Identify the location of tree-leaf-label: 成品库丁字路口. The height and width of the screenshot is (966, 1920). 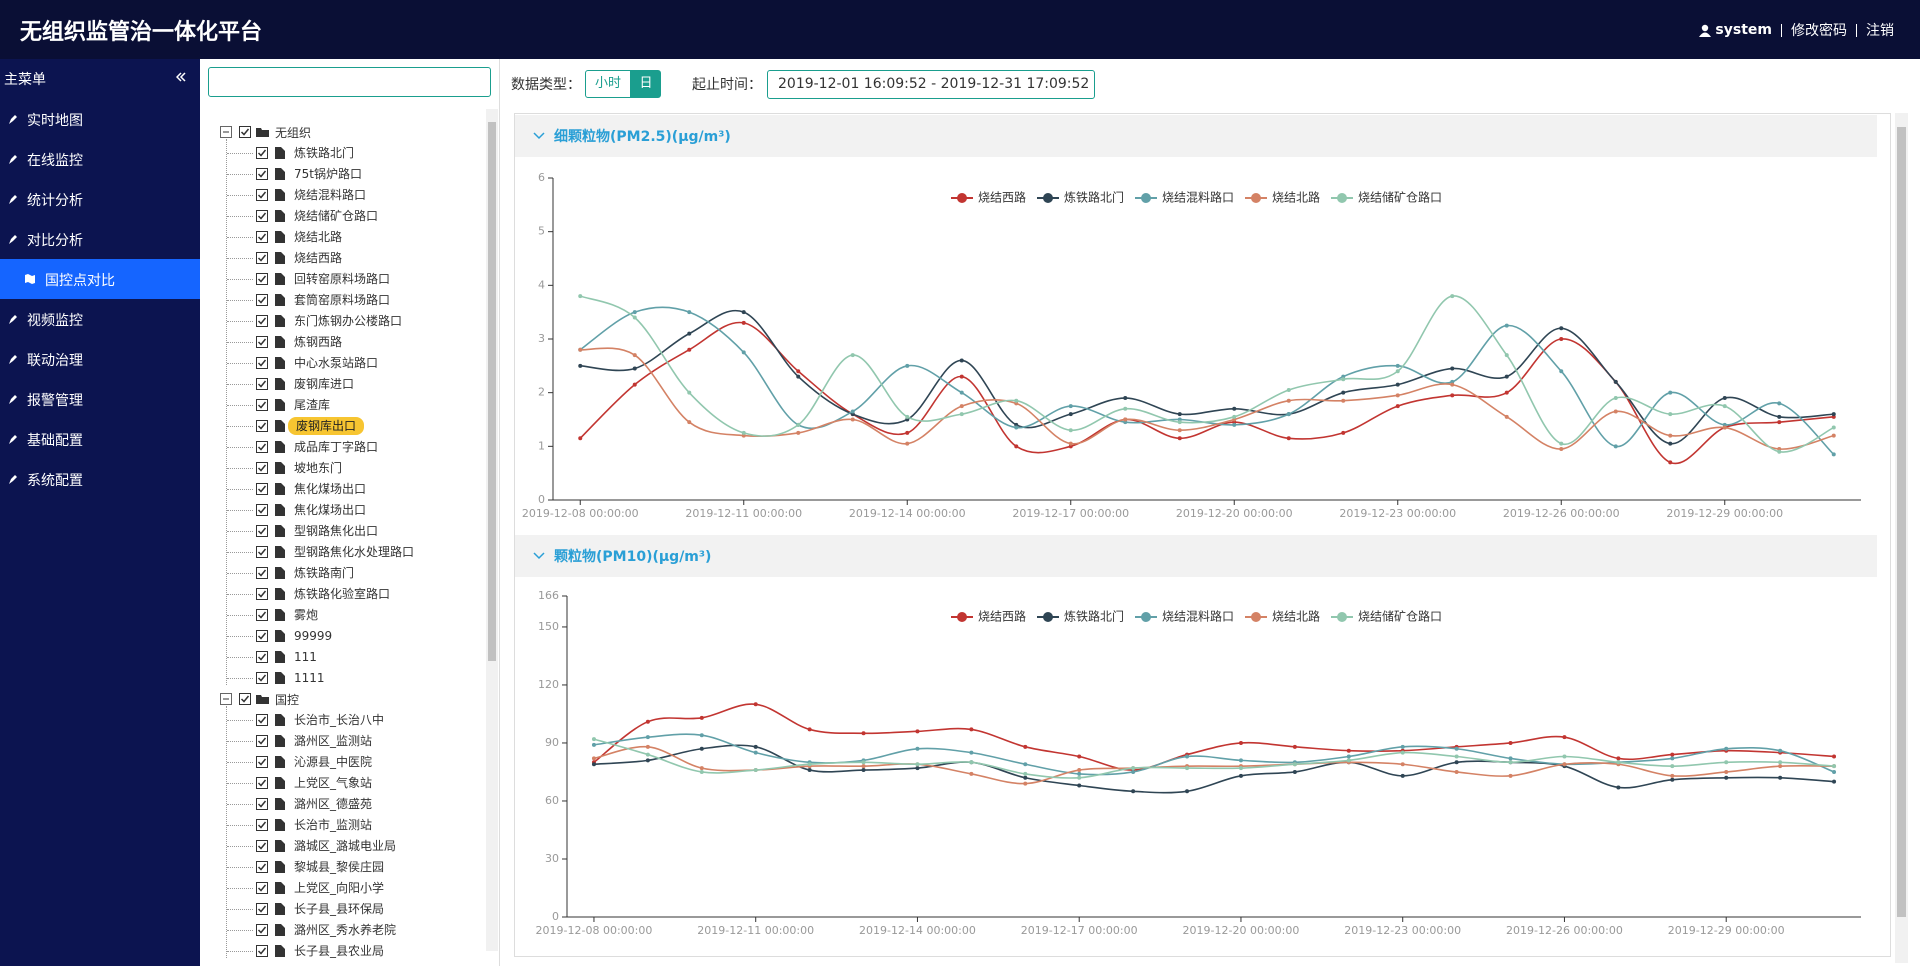
(336, 447).